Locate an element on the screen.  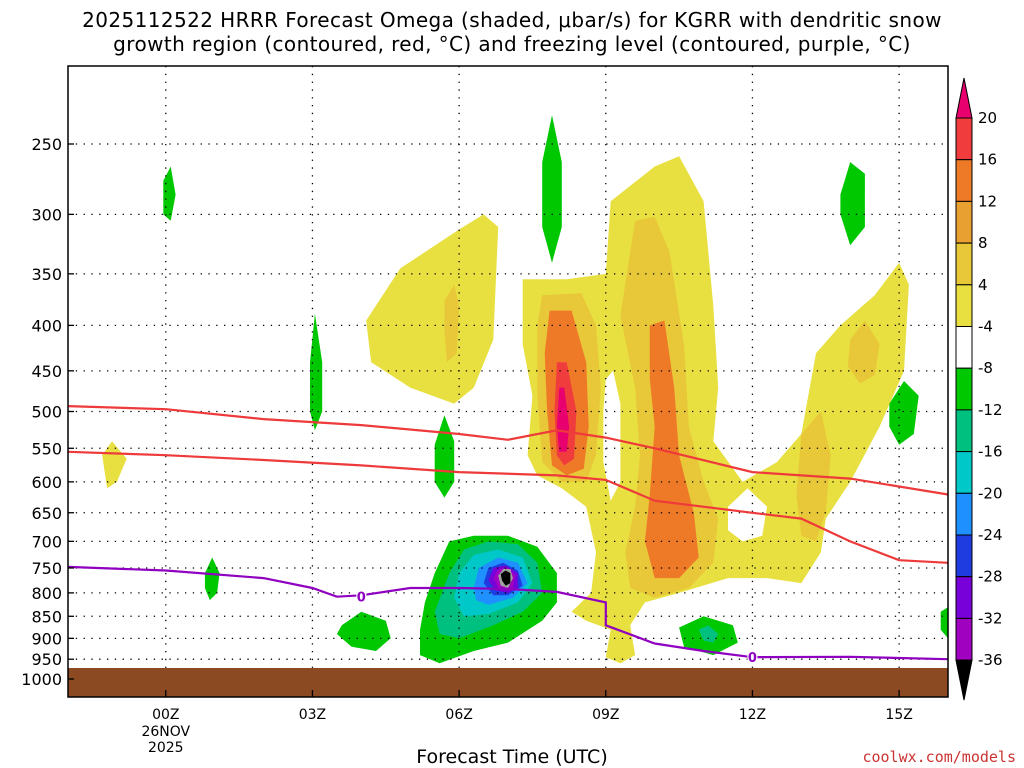
colorbar-label-3: 8 is located at coordinates (983, 243).